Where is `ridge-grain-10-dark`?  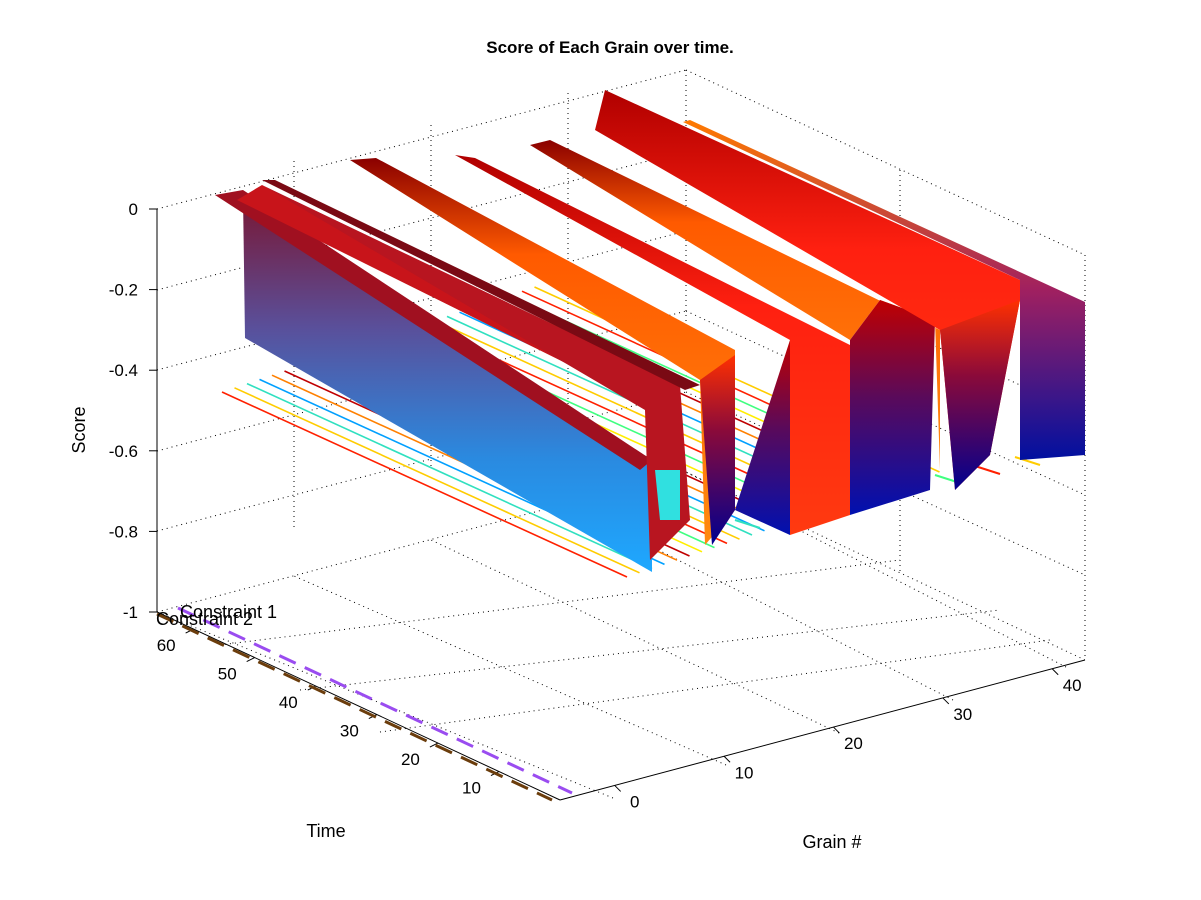 ridge-grain-10-dark is located at coordinates (762, 437).